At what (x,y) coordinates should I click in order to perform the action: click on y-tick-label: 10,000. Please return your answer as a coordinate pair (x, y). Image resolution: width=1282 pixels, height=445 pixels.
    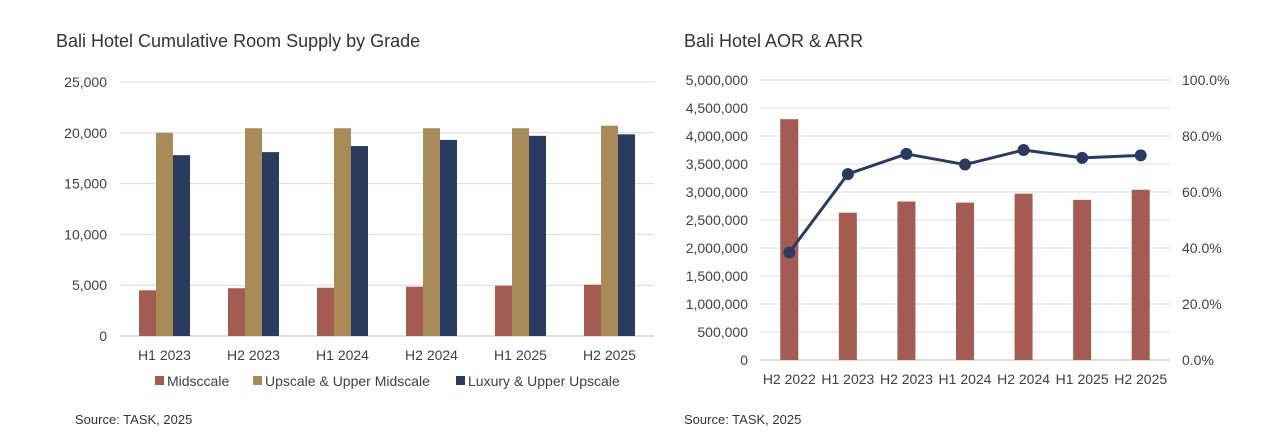
    Looking at the image, I should click on (85, 234).